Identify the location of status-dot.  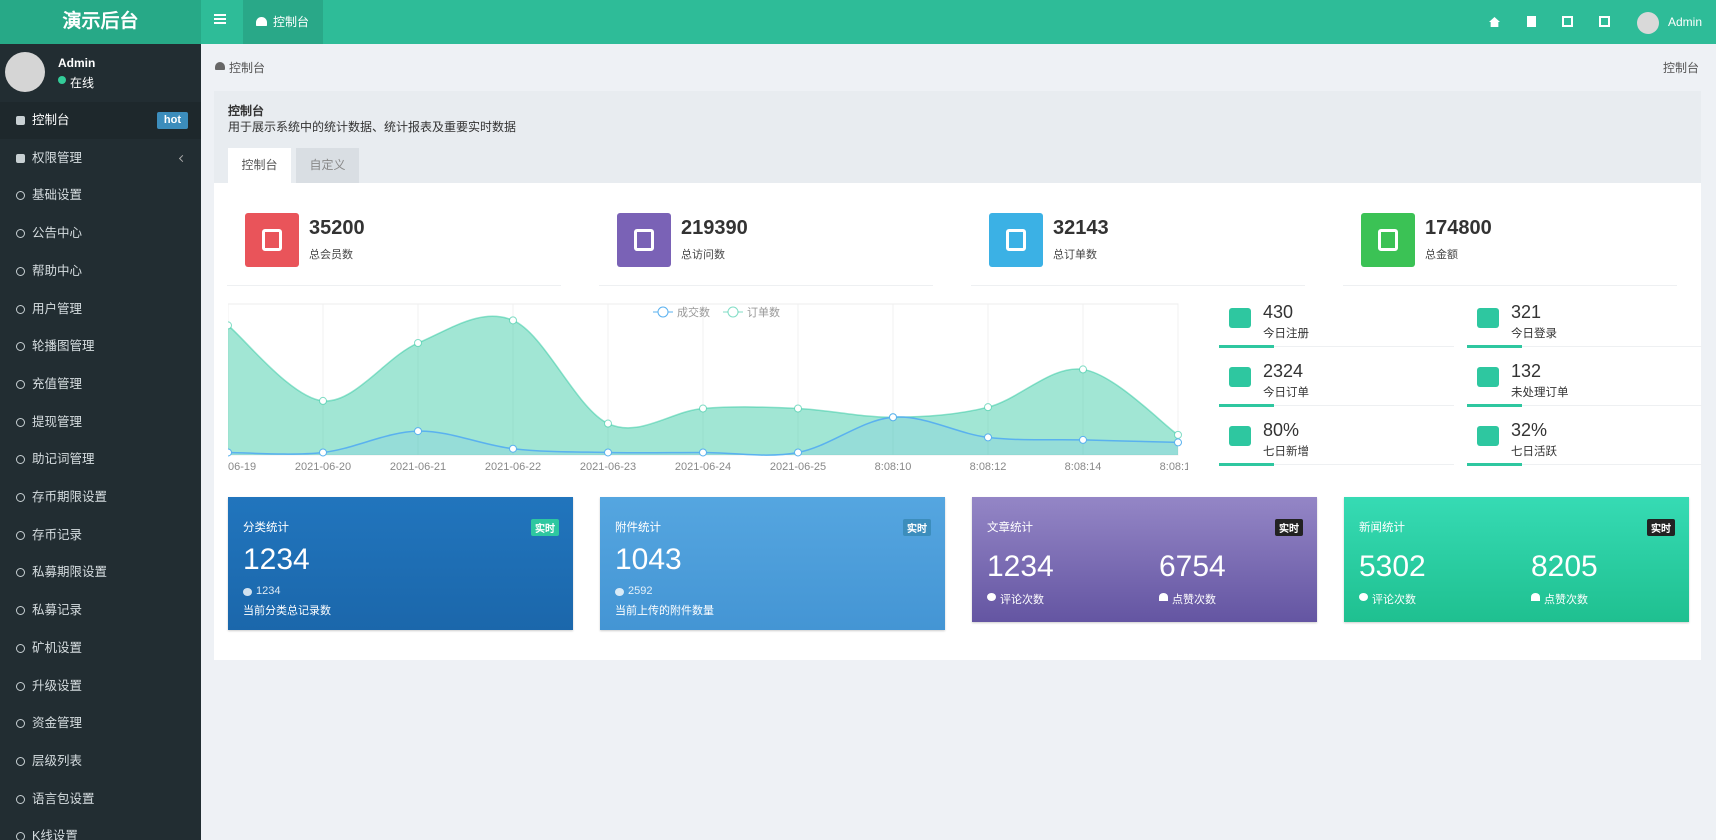
(62, 80).